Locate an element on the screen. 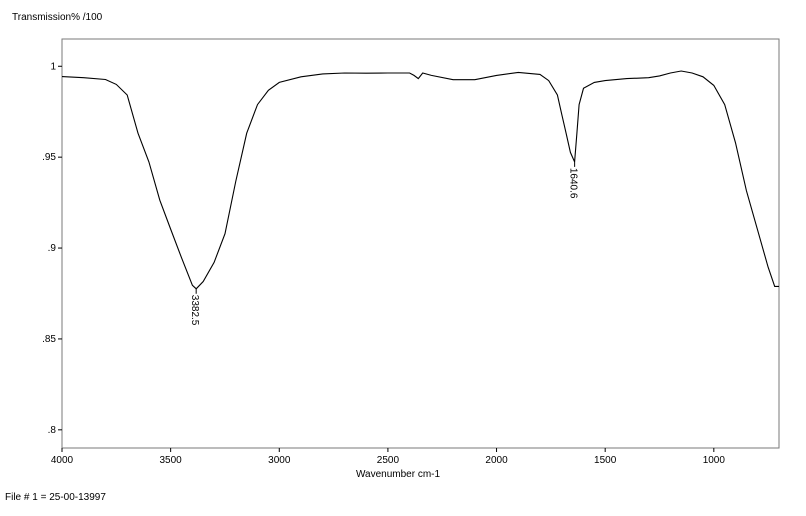  x-tick-label: 1500 is located at coordinates (605, 460).